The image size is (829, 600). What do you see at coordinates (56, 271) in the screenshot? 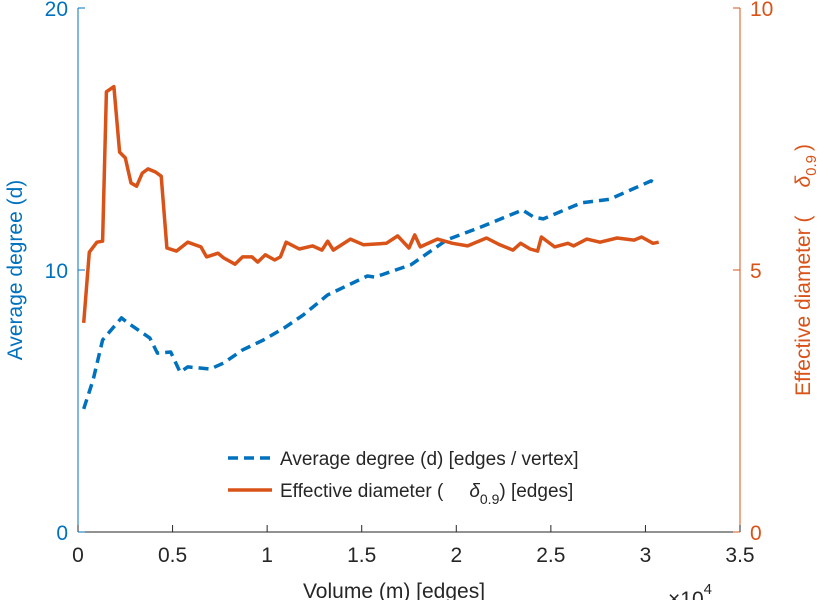
I see `y-left-tick-label: 10` at bounding box center [56, 271].